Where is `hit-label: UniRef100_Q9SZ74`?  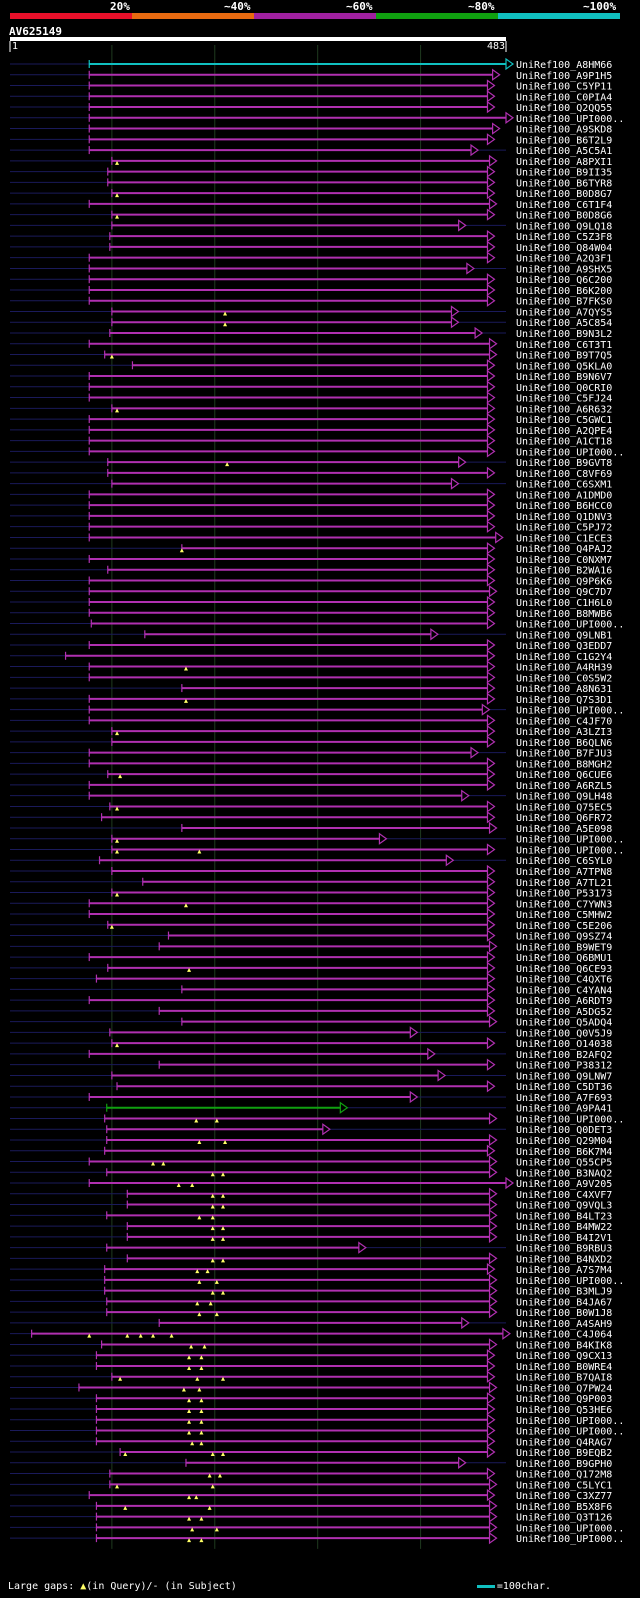 hit-label: UniRef100_Q9SZ74 is located at coordinates (564, 937).